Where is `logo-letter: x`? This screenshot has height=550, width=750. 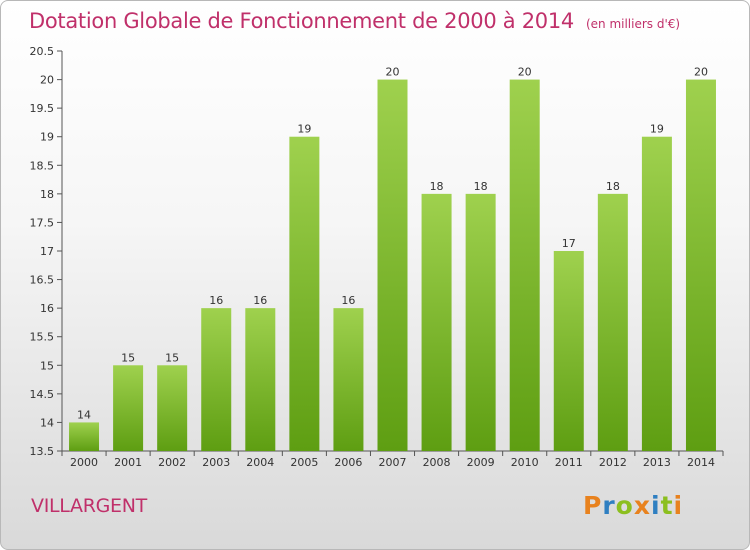 logo-letter: x is located at coordinates (642, 505).